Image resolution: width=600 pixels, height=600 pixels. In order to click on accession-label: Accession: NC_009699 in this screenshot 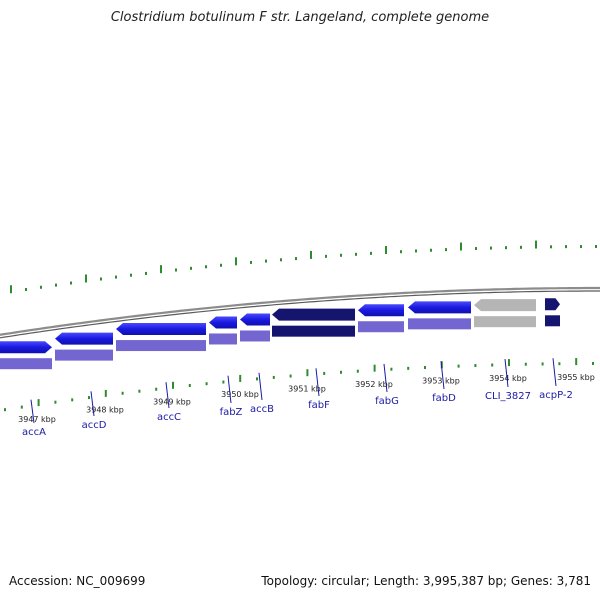, I will do `click(77, 581)`.